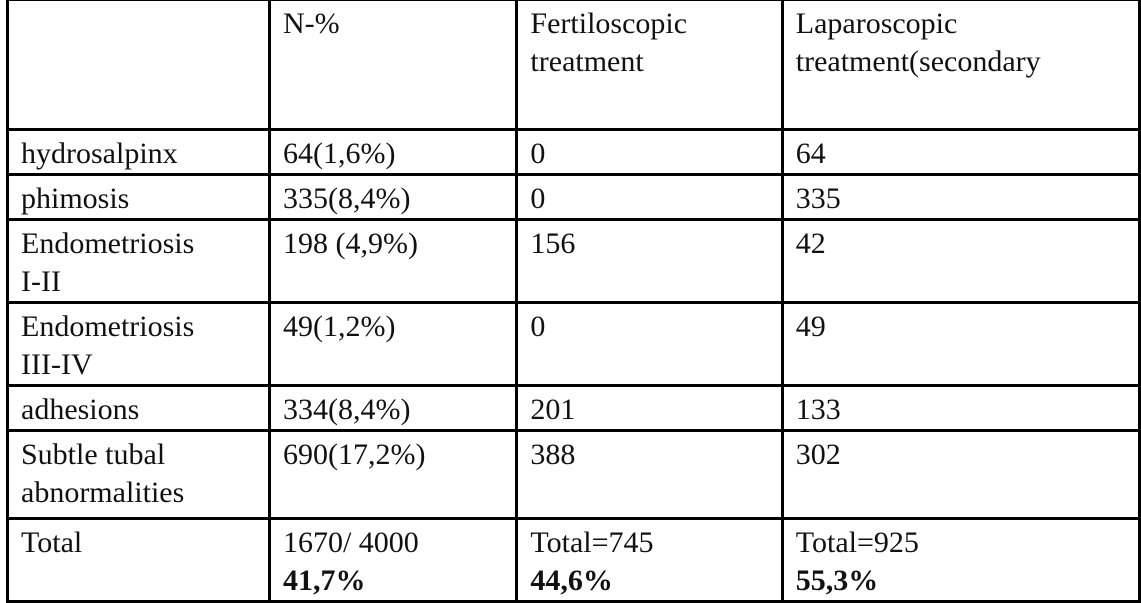 This screenshot has height=603, width=1141. What do you see at coordinates (649, 474) in the screenshot?
I see `table-cell: 388` at bounding box center [649, 474].